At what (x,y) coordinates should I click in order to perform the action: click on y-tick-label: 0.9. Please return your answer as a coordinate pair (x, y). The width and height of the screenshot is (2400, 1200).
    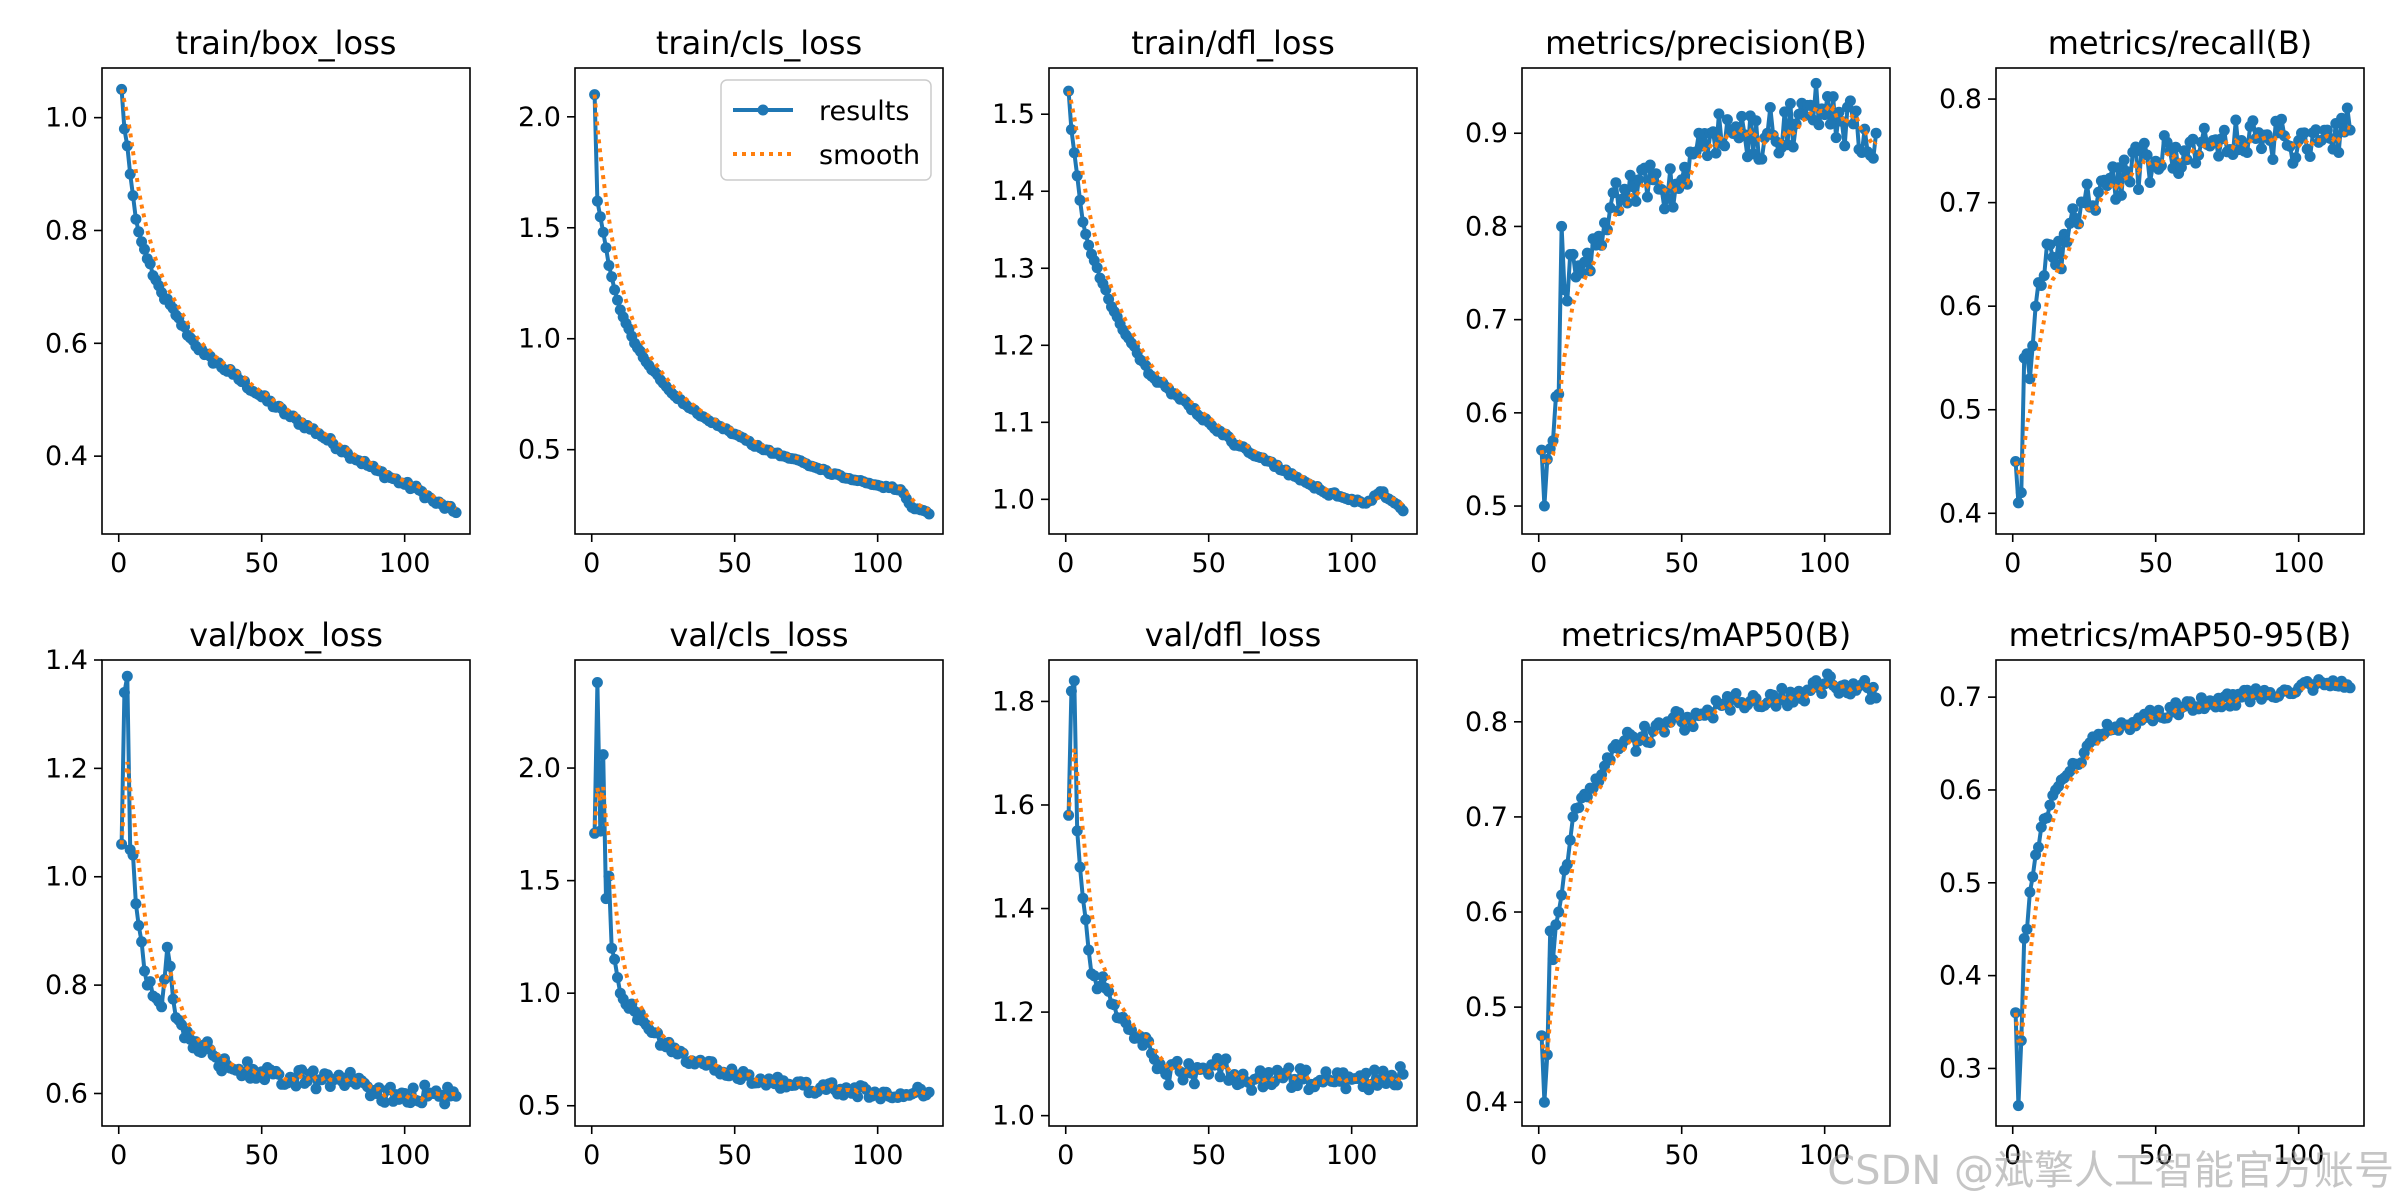
    Looking at the image, I should click on (1486, 133).